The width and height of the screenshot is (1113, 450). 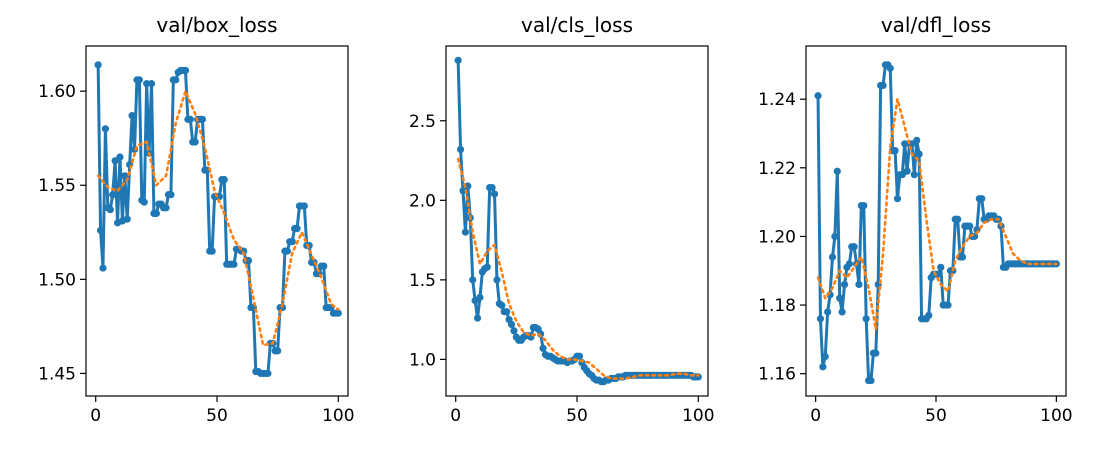 I want to click on y-tick-label: 1.5, so click(x=422, y=281).